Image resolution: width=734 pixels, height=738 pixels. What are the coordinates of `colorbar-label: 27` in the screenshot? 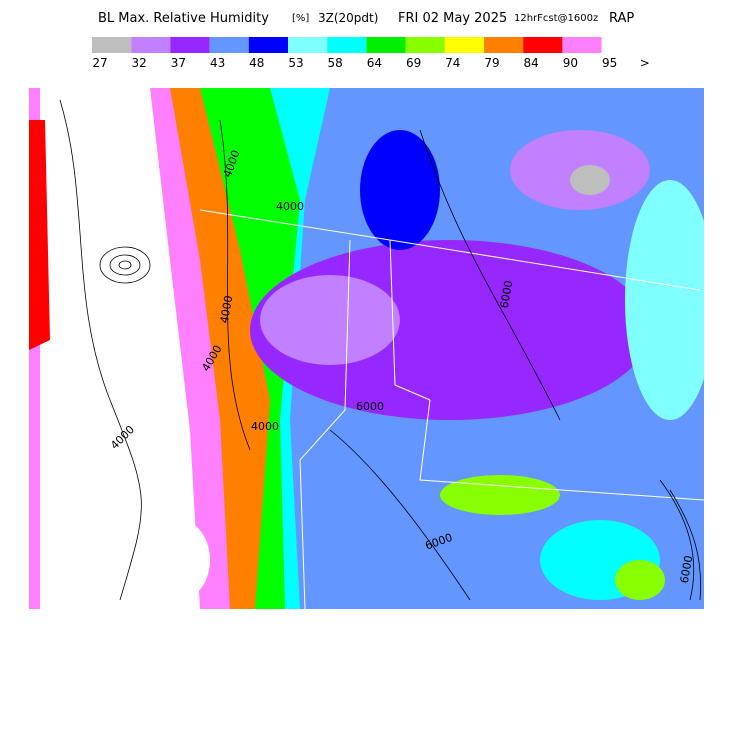 It's located at (99, 63).